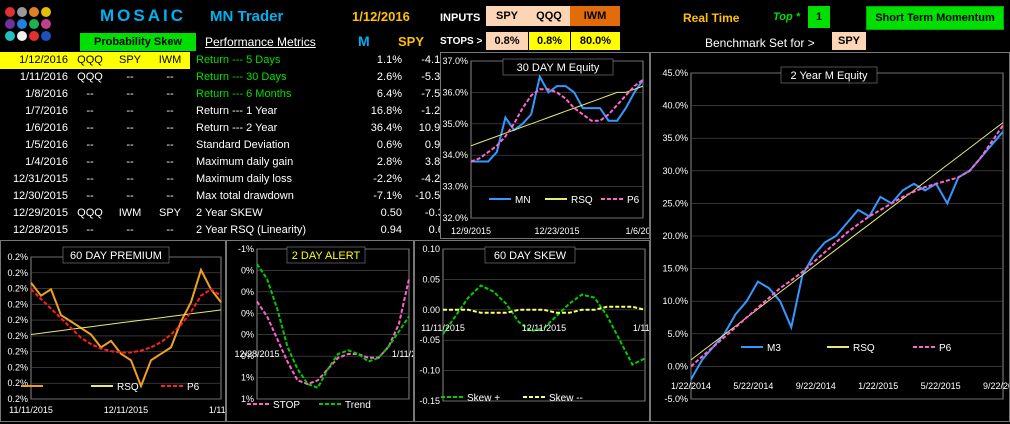  What do you see at coordinates (43, 77) in the screenshot?
I see `row-date: 1/11/2016` at bounding box center [43, 77].